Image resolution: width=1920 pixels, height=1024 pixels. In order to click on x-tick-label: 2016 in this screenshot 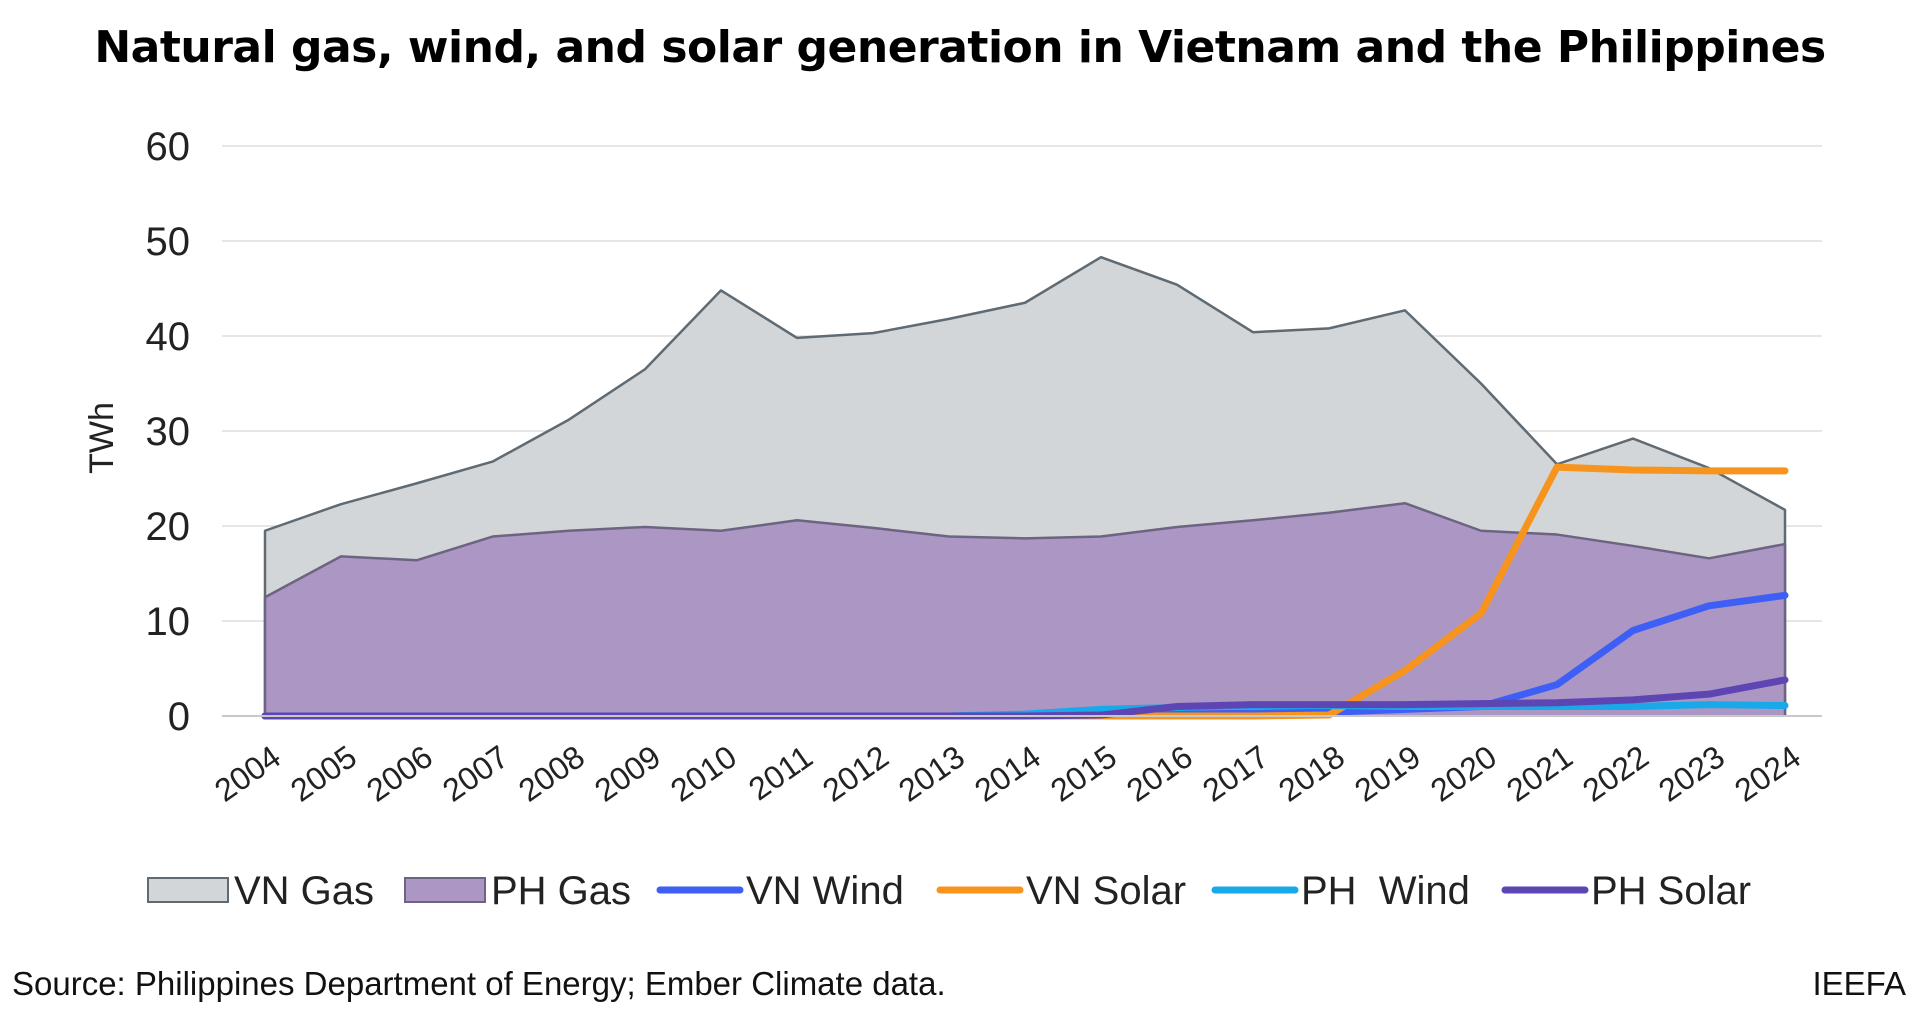, I will do `click(1159, 773)`.